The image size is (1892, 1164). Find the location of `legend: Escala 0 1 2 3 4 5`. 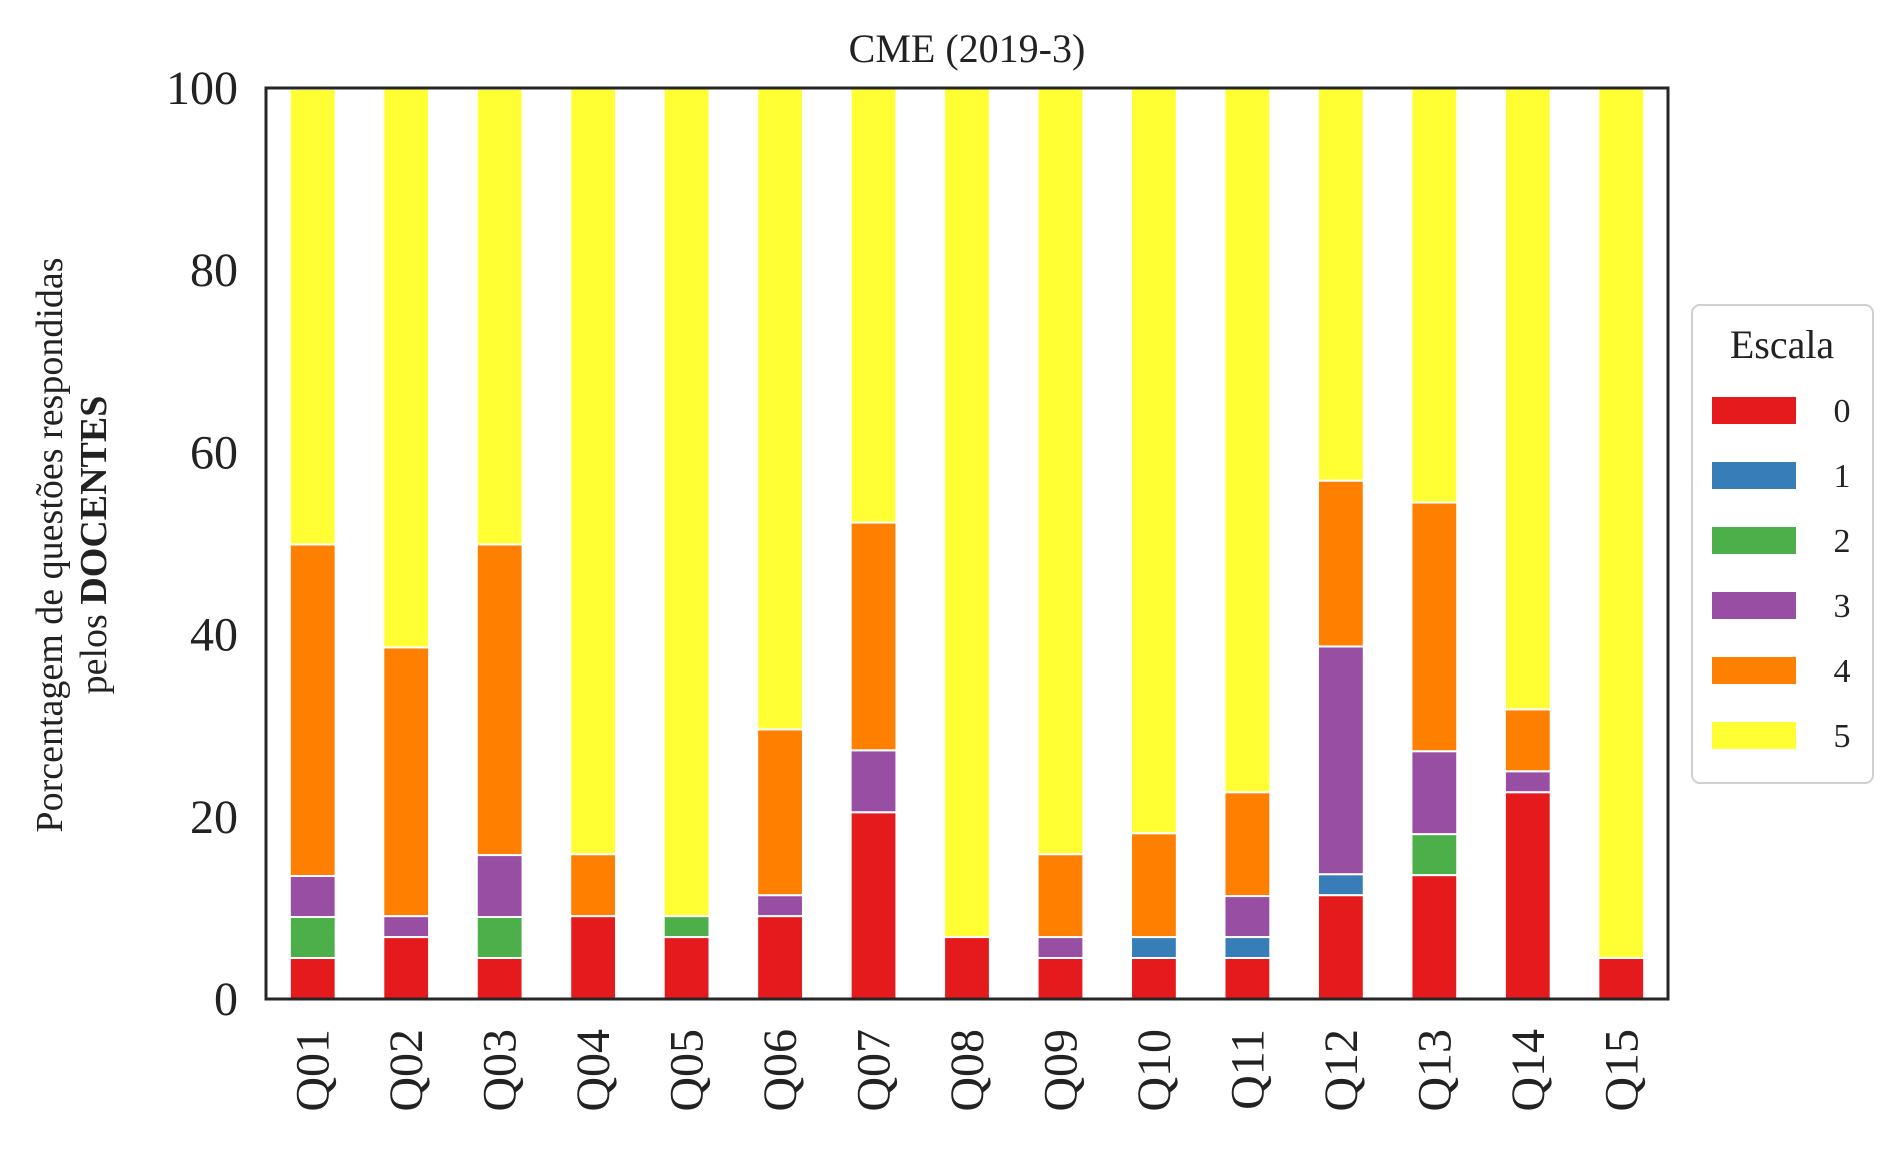

legend: Escala 0 1 2 3 4 5 is located at coordinates (1782, 544).